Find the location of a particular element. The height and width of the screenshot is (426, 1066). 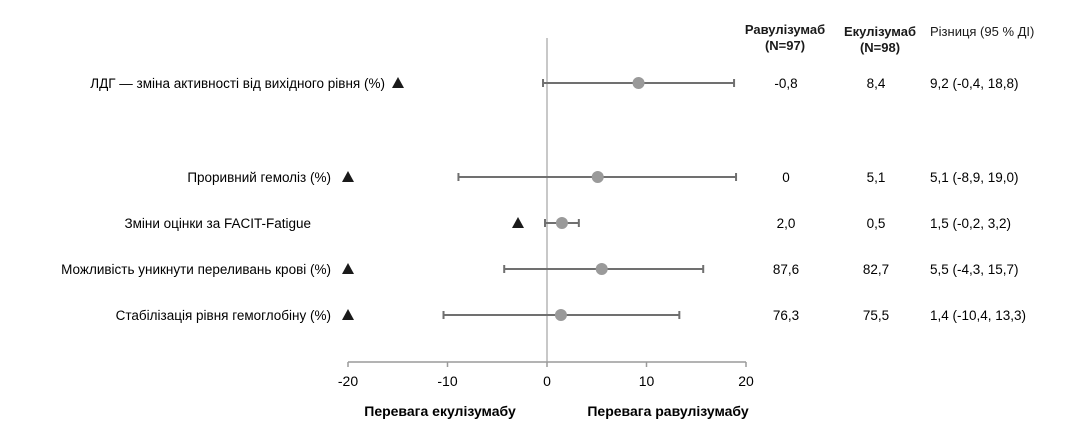

value-eculizumab: 8,4 is located at coordinates (876, 83).